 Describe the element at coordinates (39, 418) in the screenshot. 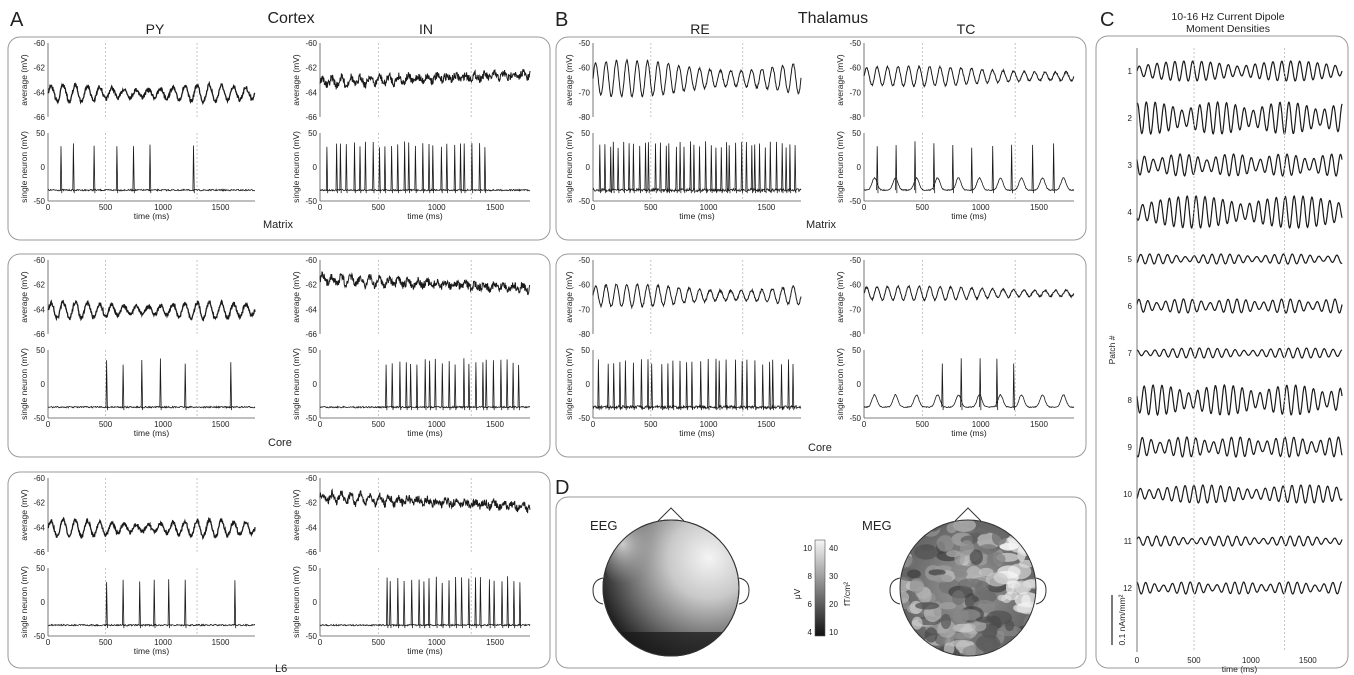

I see `cortex-r2-py-single-y-tick: -50` at that location.